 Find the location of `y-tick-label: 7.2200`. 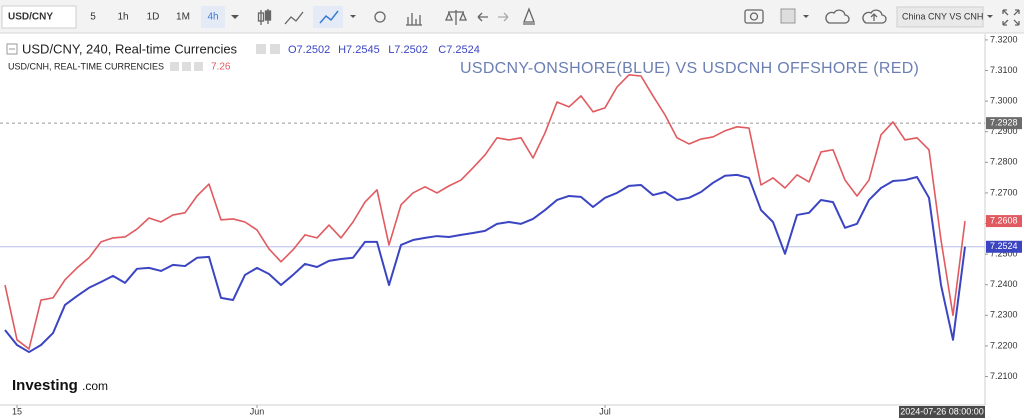

y-tick-label: 7.2200 is located at coordinates (1004, 345).